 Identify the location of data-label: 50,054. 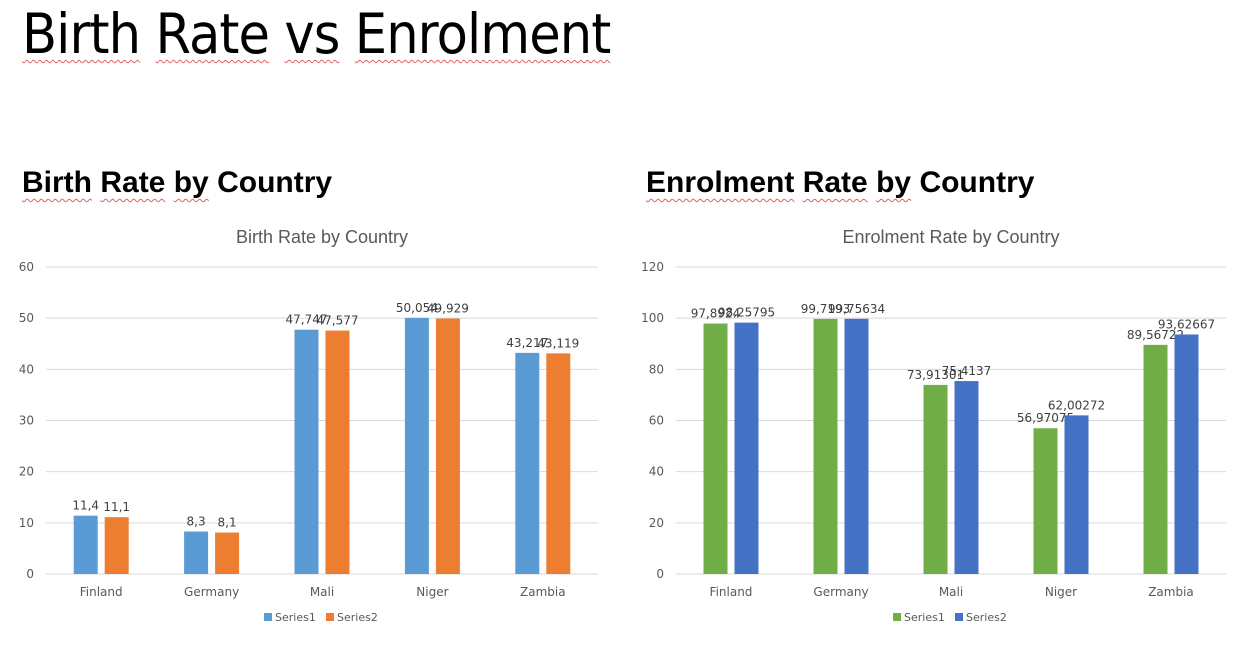
(417, 308).